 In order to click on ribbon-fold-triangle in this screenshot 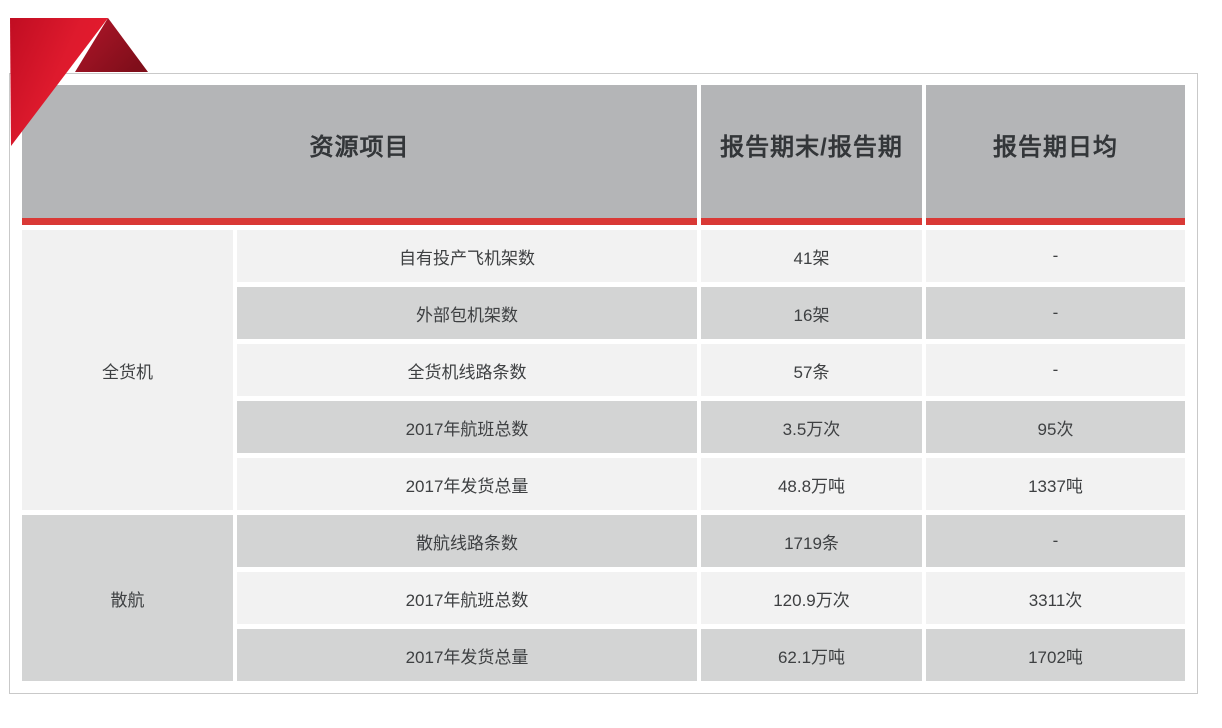, I will do `click(111, 45)`.